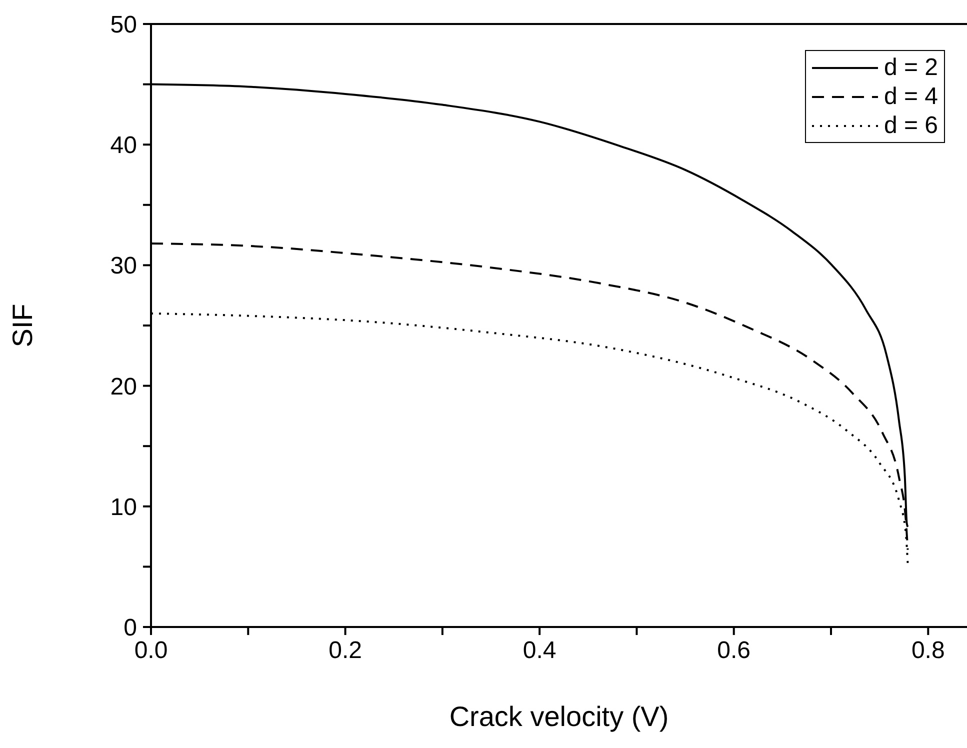 The width and height of the screenshot is (967, 748). Describe the element at coordinates (22, 326) in the screenshot. I see `y-axis-title: SIF` at that location.